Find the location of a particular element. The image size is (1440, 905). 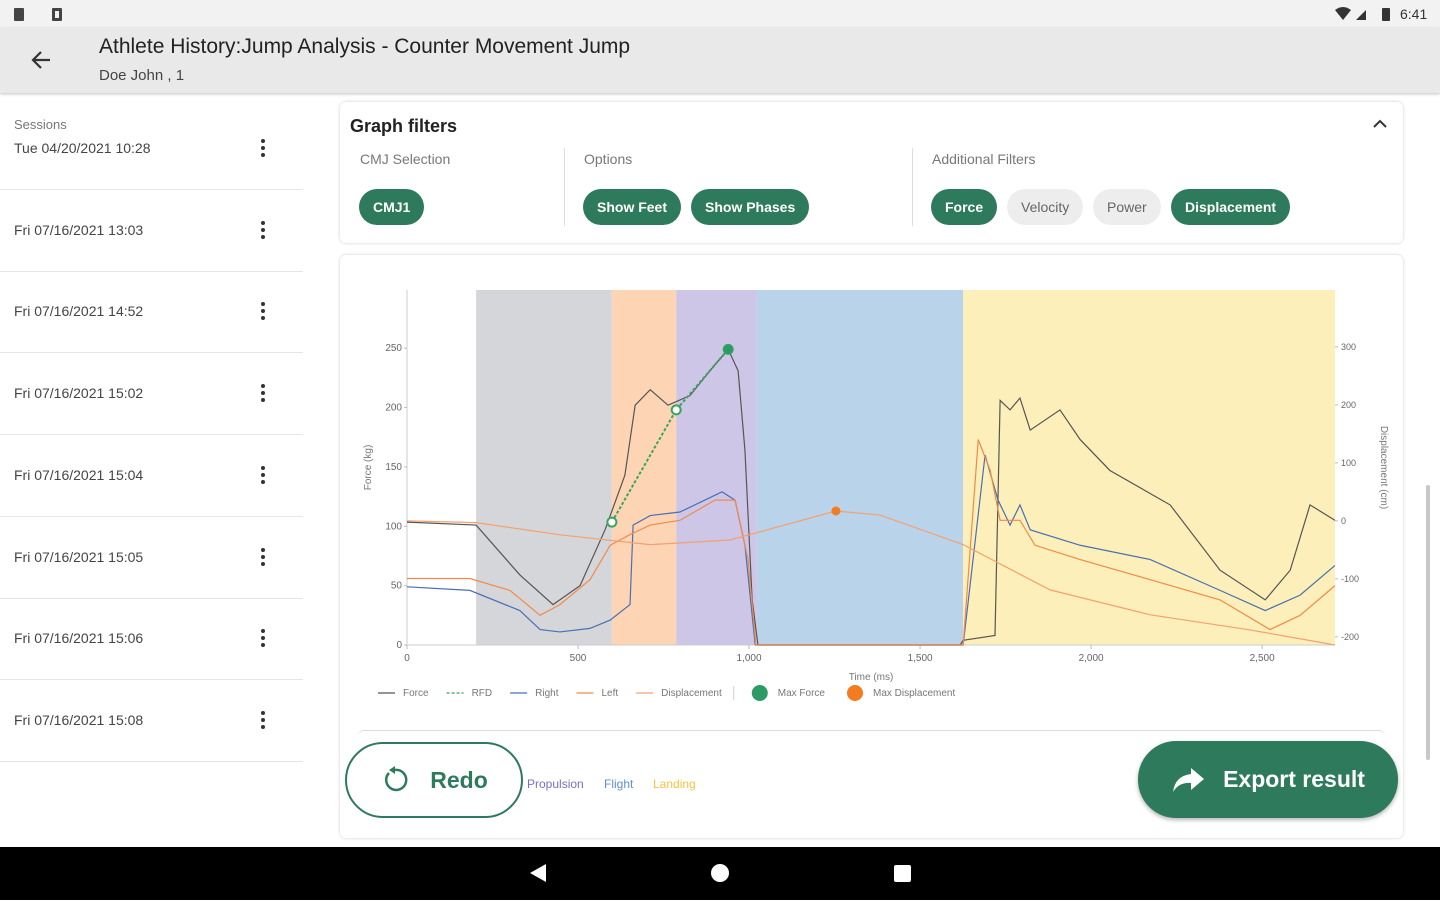

phase-legend-label: Landing is located at coordinates (674, 784).